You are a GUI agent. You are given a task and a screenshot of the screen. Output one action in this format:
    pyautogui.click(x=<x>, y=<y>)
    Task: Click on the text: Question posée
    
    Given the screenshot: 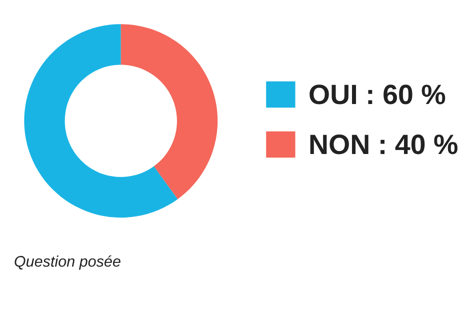 What is the action you would take?
    pyautogui.click(x=67, y=262)
    